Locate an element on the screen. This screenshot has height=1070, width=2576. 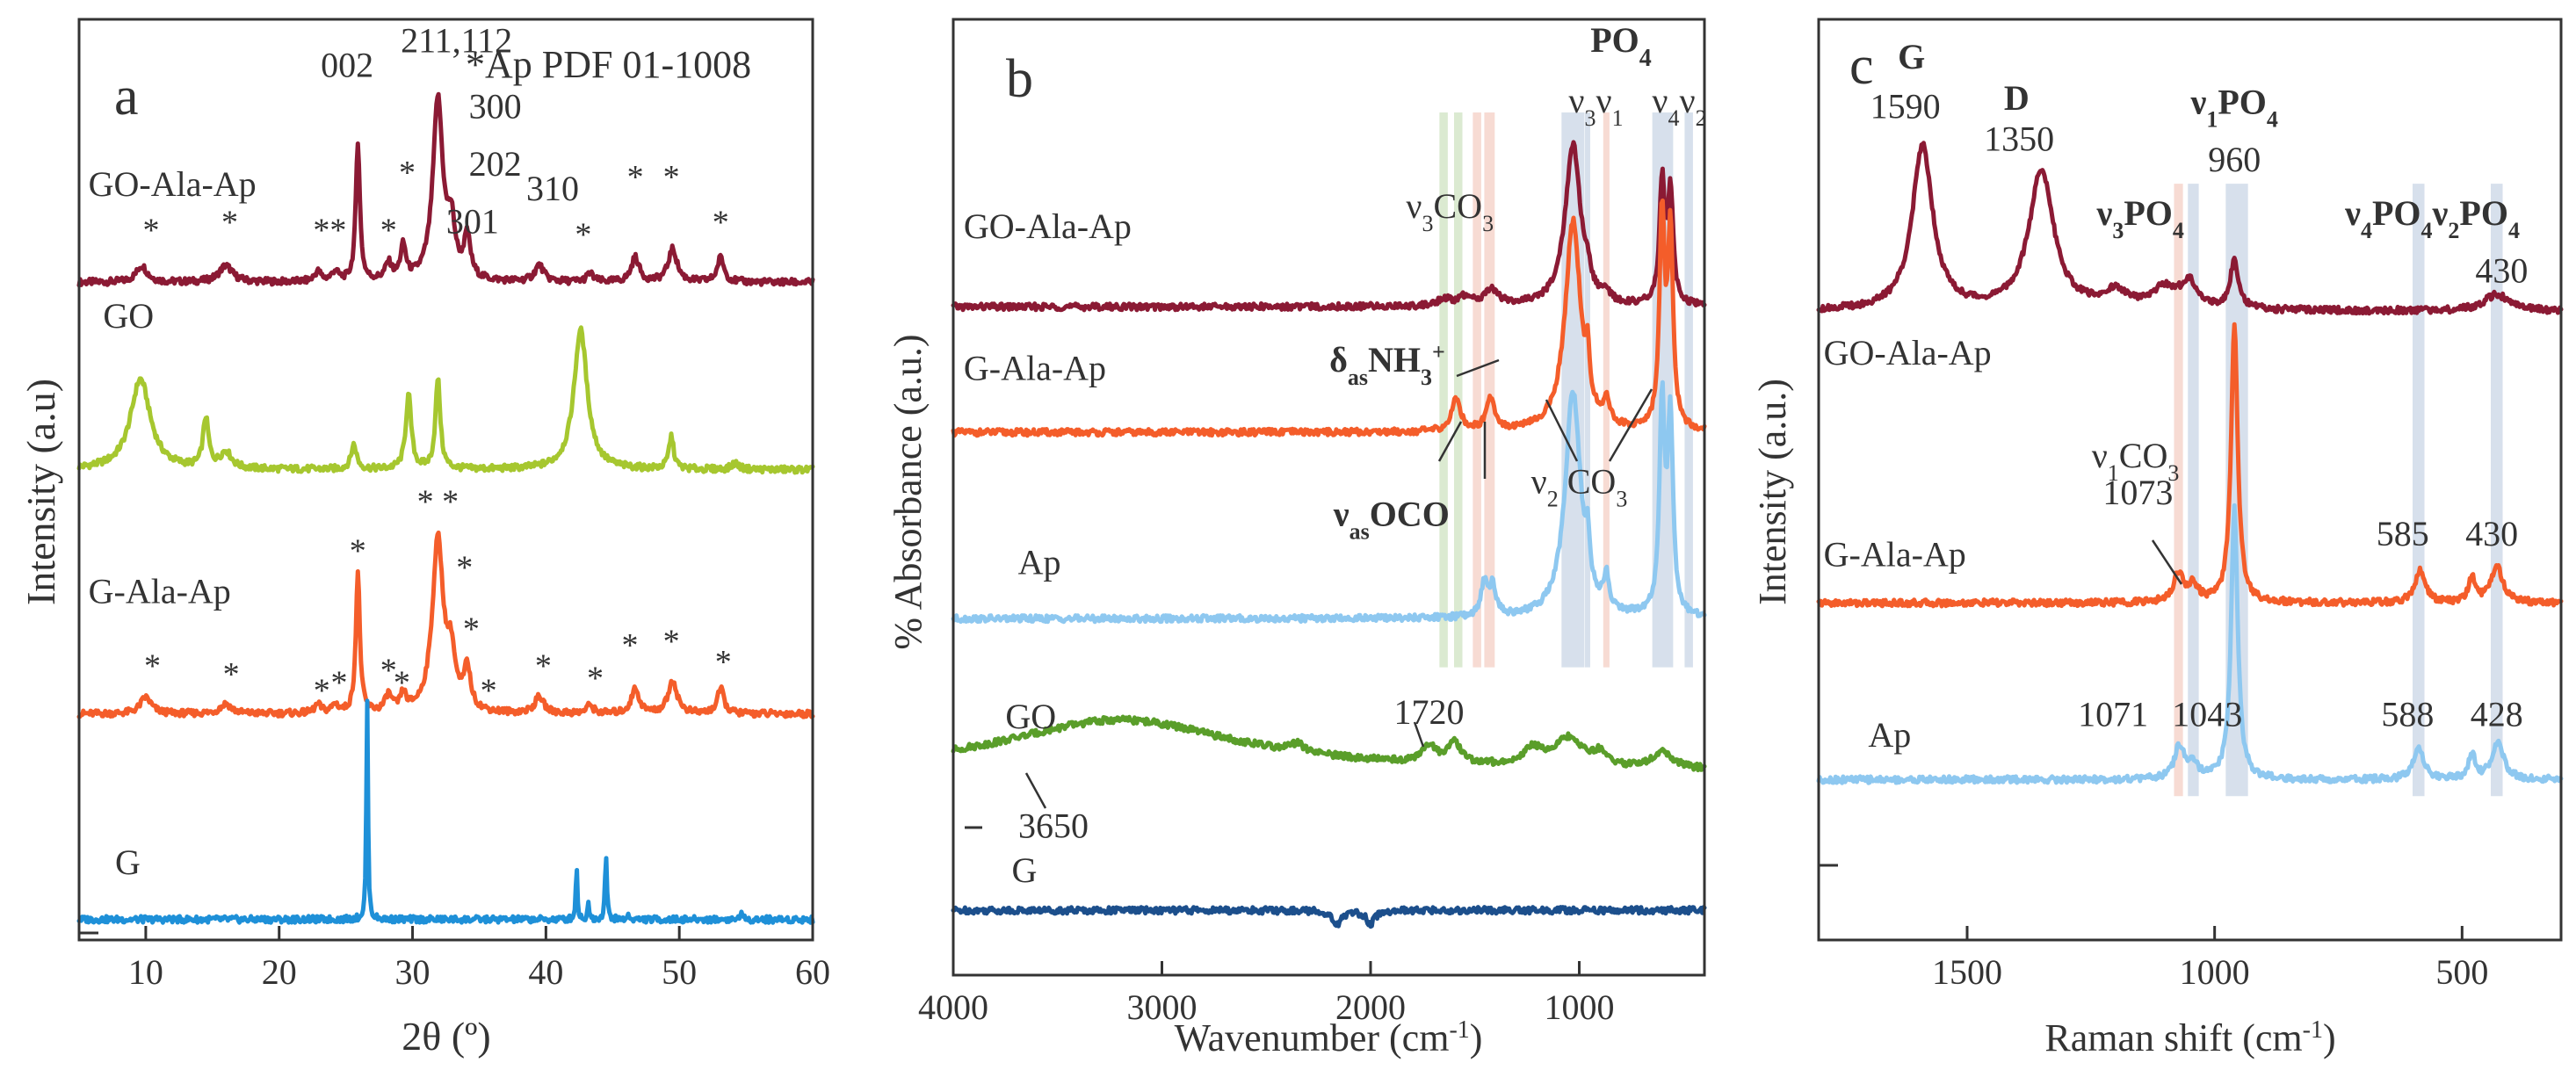
annotation-1590-1: 1590 is located at coordinates (1906, 106).